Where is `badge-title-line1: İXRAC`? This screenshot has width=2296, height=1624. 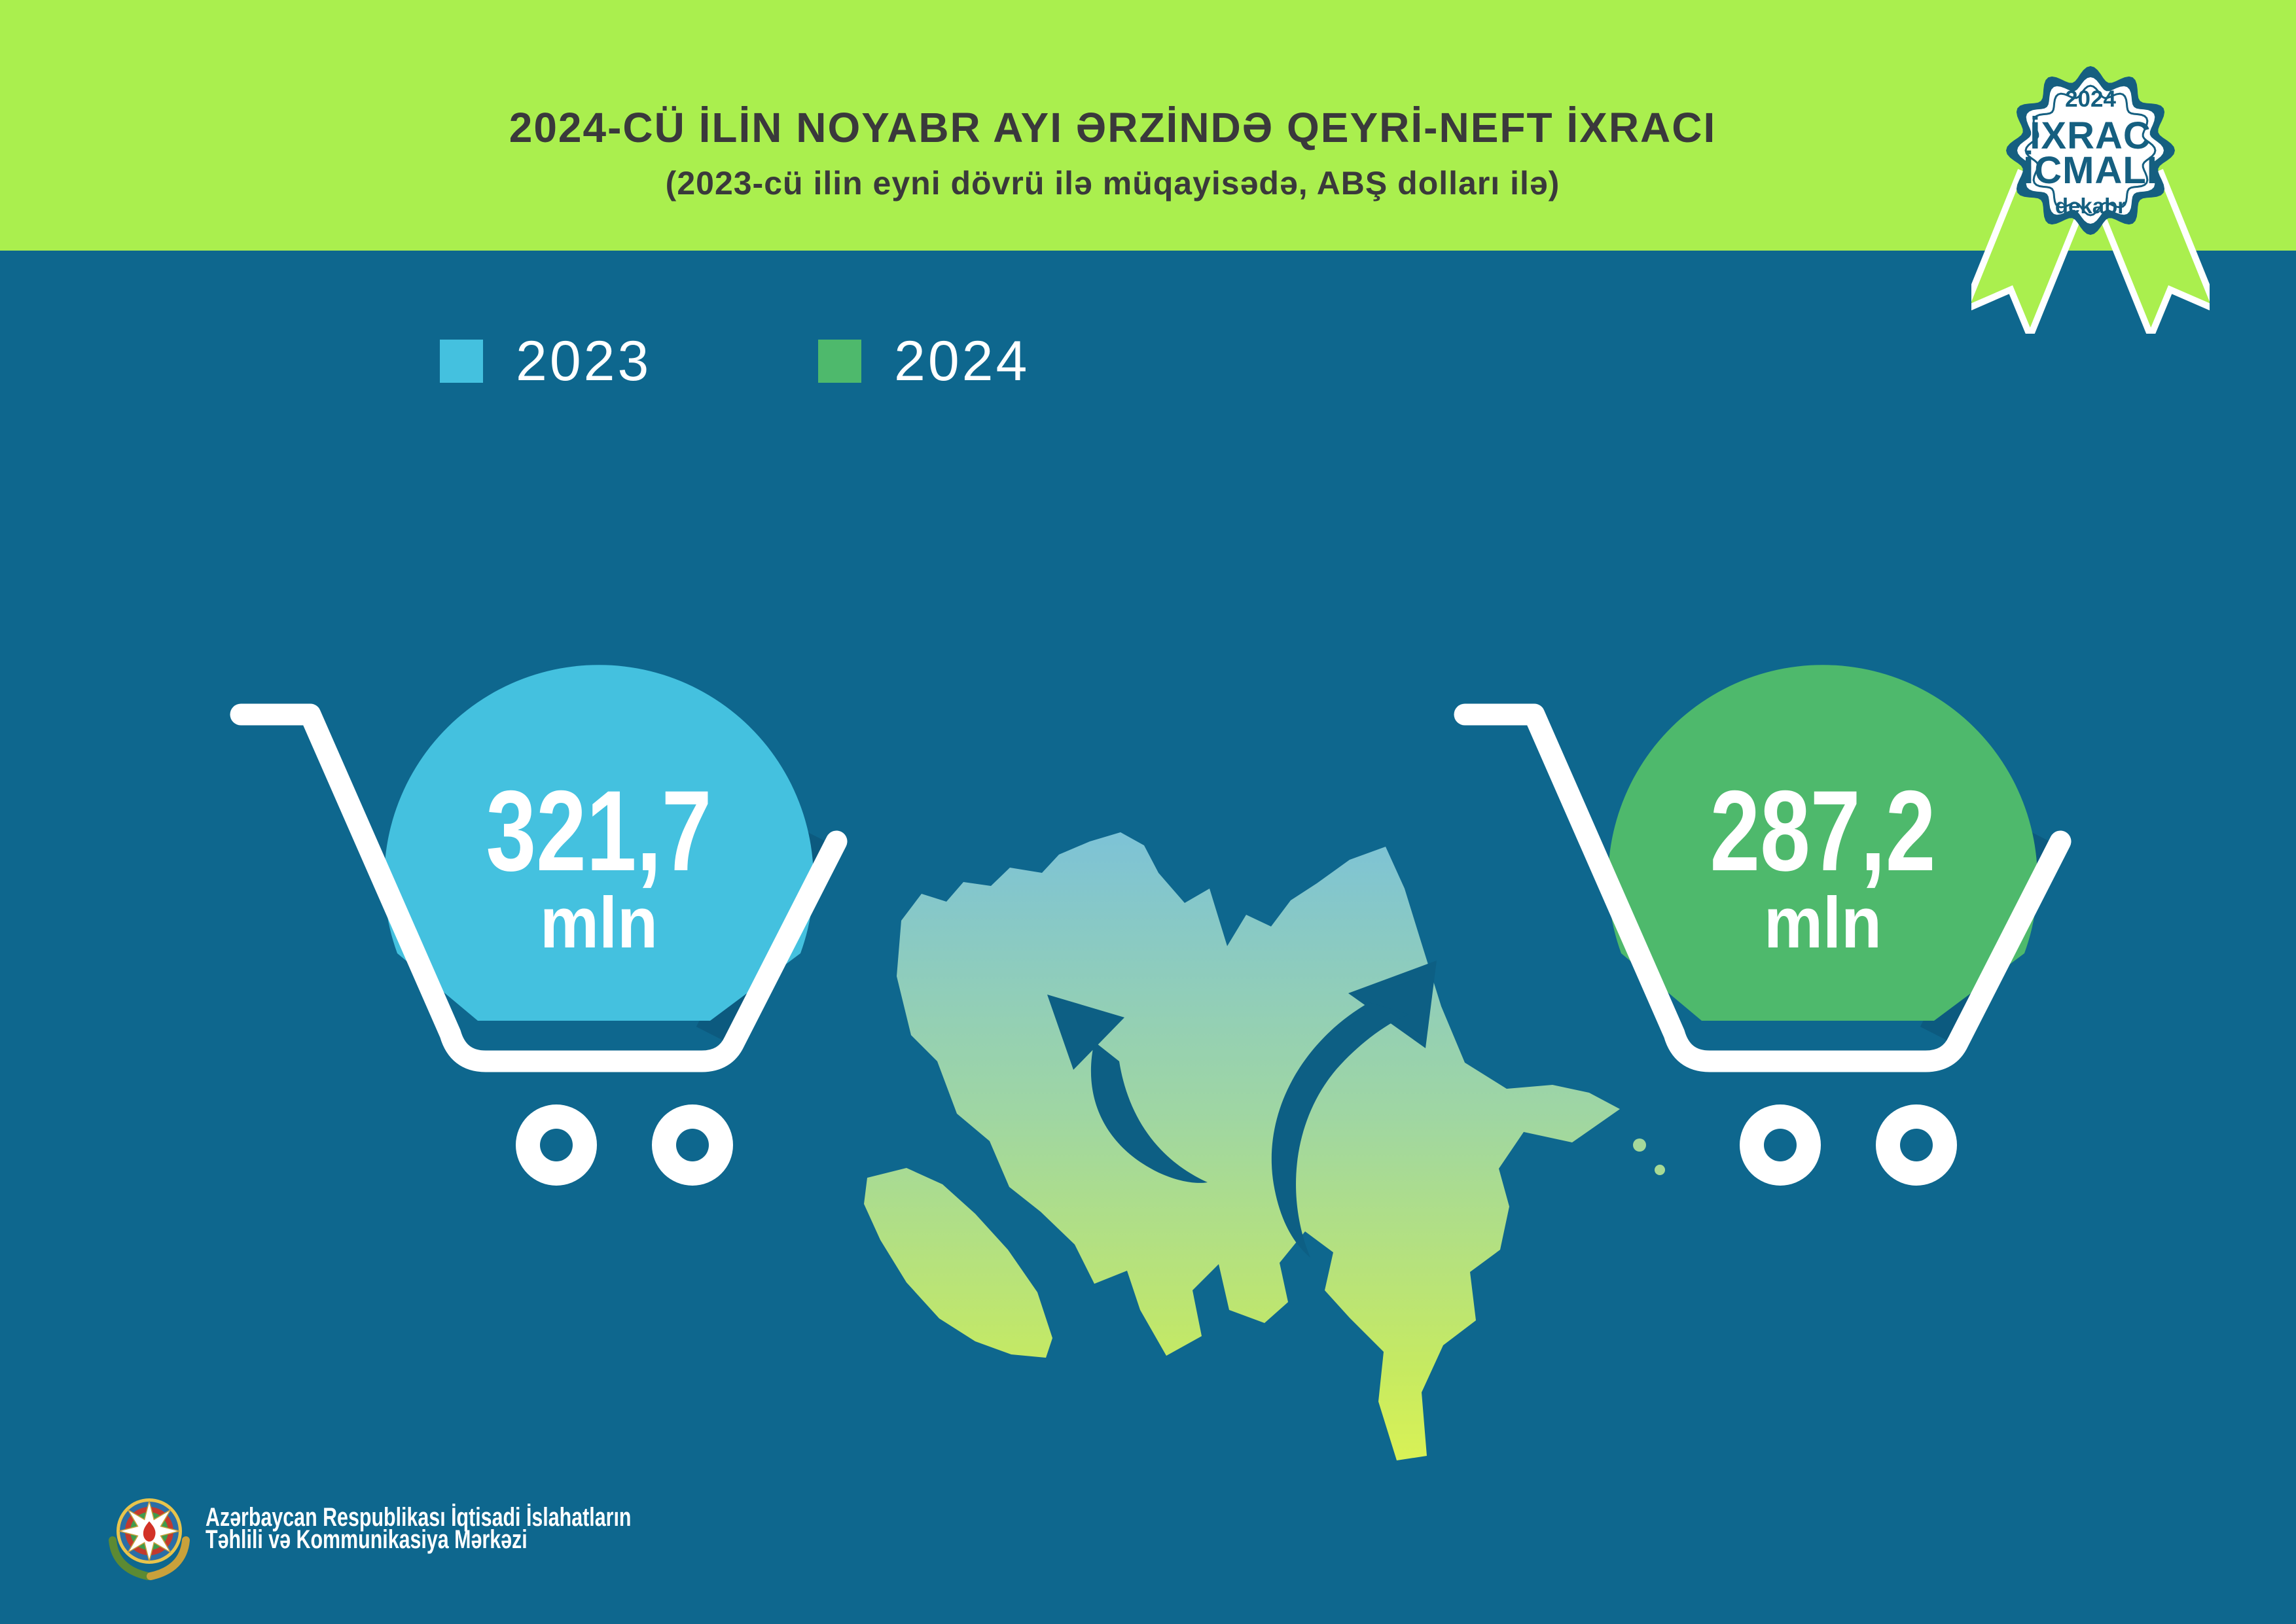 badge-title-line1: İXRAC is located at coordinates (2090, 136).